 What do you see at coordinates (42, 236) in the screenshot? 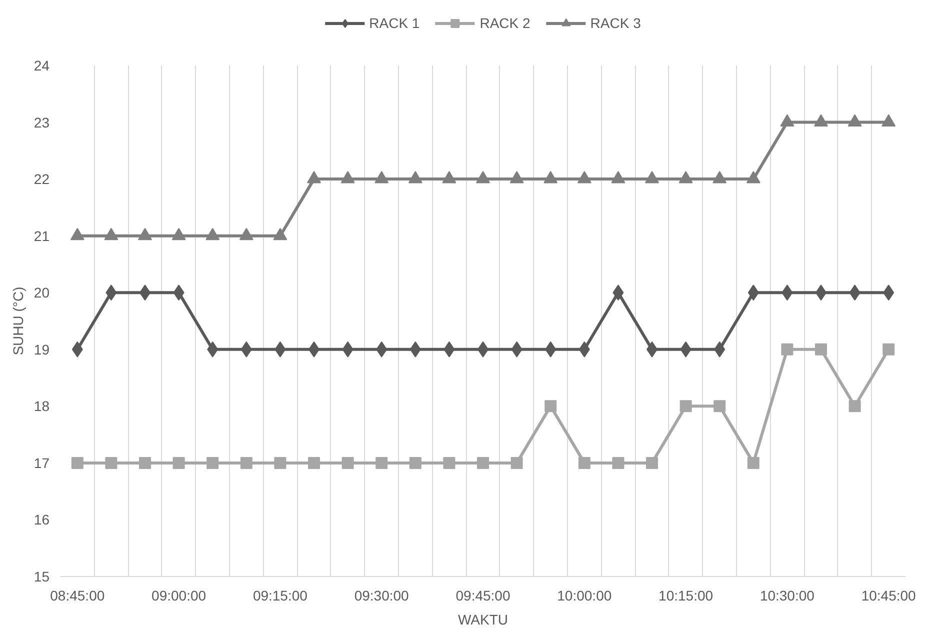
I see `y-tick-label: 21` at bounding box center [42, 236].